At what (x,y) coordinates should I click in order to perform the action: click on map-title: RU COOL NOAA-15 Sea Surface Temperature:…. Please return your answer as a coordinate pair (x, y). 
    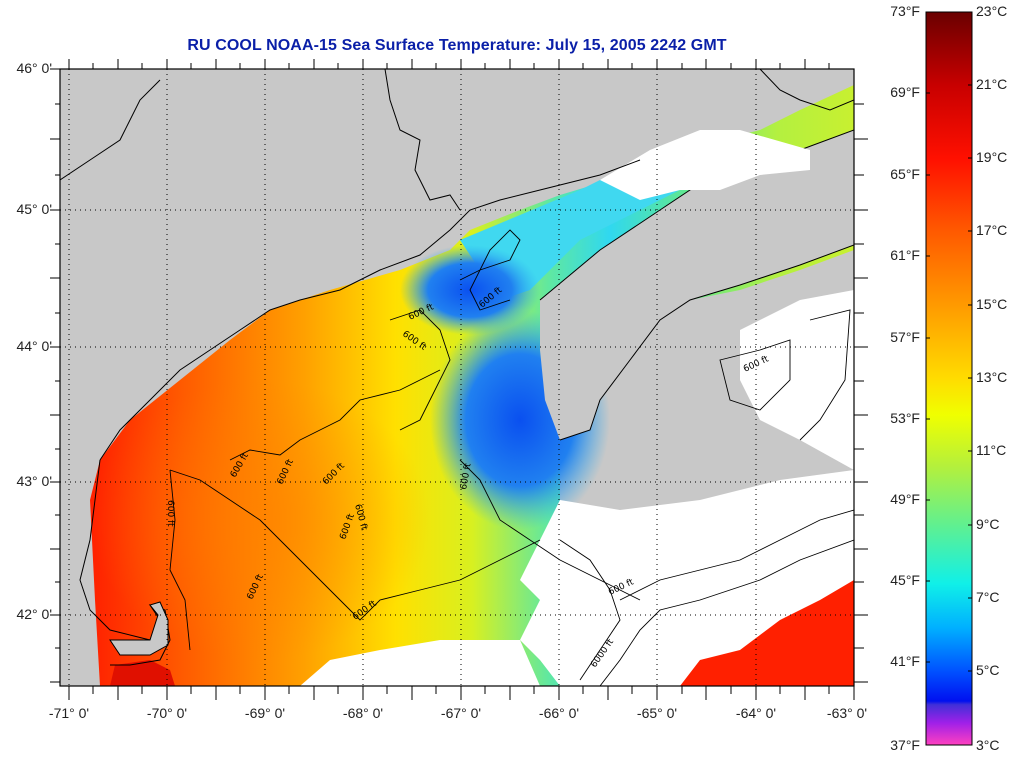
    Looking at the image, I should click on (457, 45).